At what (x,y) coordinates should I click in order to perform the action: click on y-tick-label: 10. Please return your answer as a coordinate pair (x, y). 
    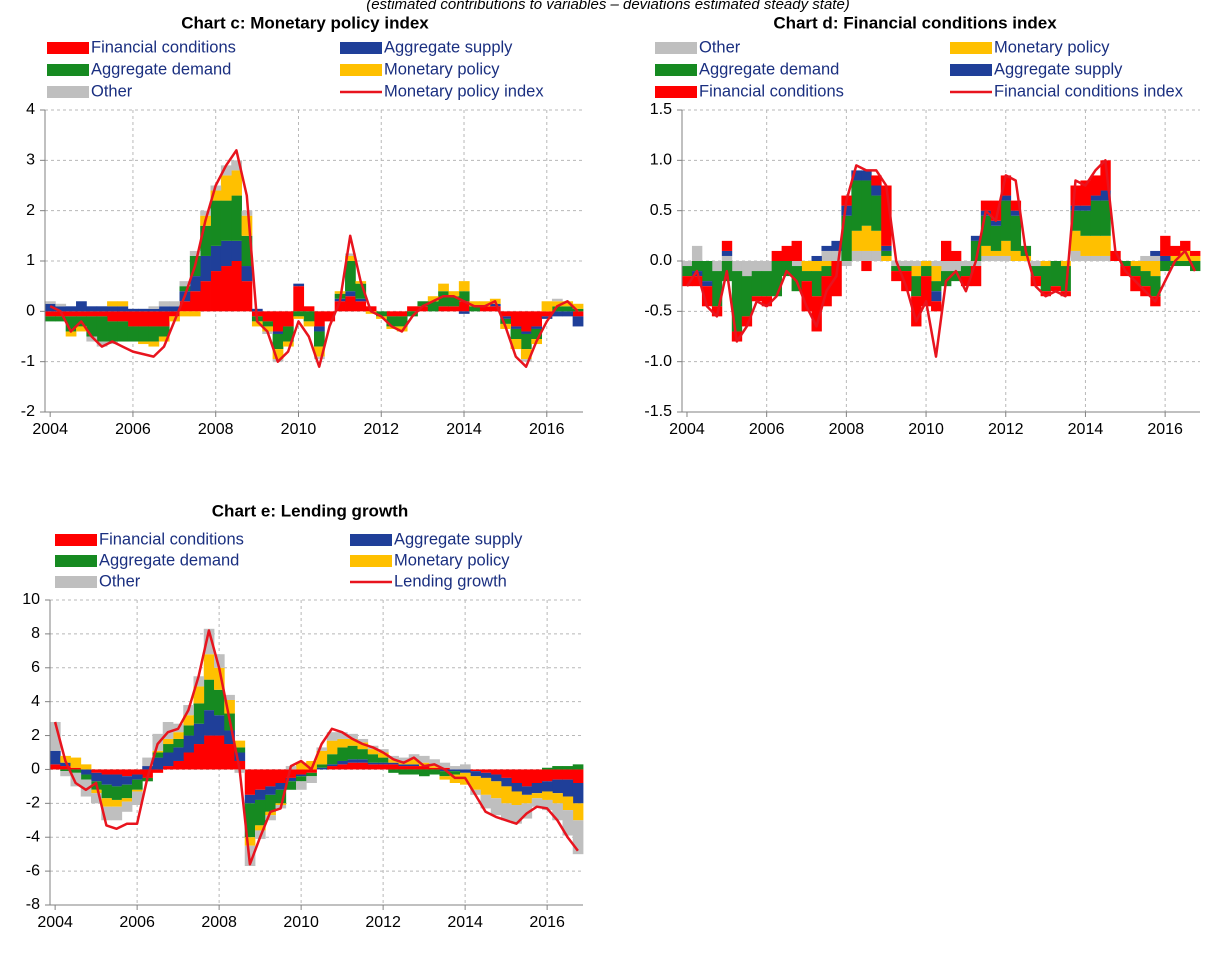
    Looking at the image, I should click on (31, 599).